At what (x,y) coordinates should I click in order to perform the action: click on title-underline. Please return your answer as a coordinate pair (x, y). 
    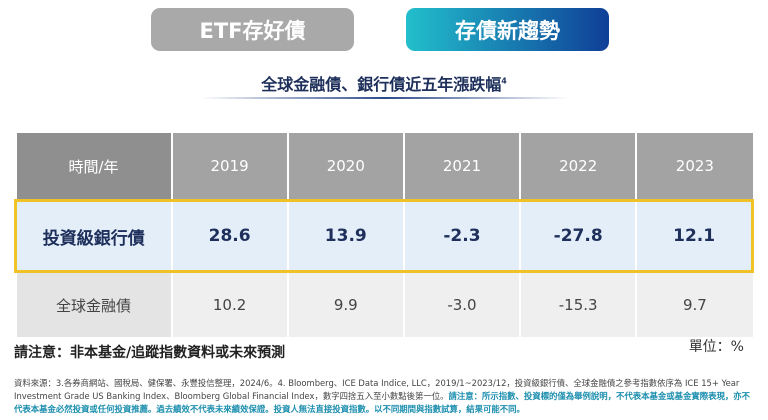
    Looking at the image, I should click on (385, 98).